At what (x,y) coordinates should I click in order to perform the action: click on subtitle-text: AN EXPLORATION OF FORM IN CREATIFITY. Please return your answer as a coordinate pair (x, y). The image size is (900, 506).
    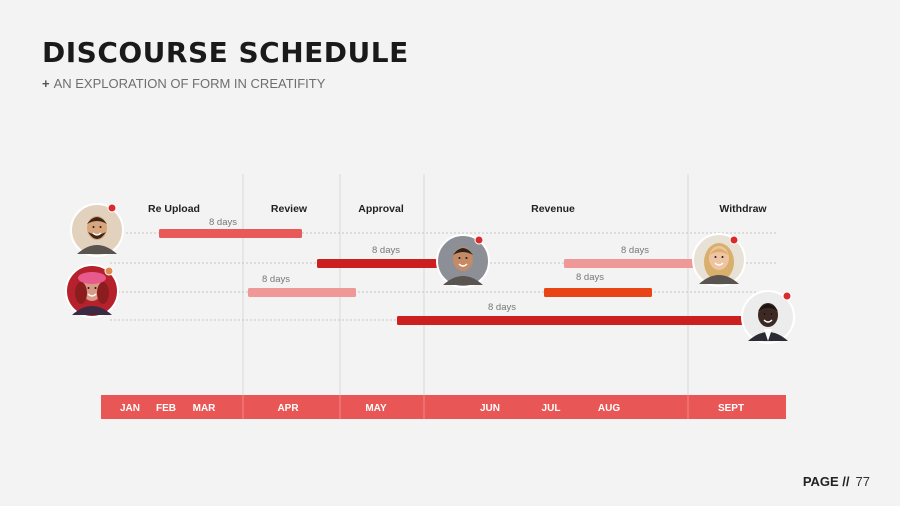
    Looking at the image, I should click on (189, 83).